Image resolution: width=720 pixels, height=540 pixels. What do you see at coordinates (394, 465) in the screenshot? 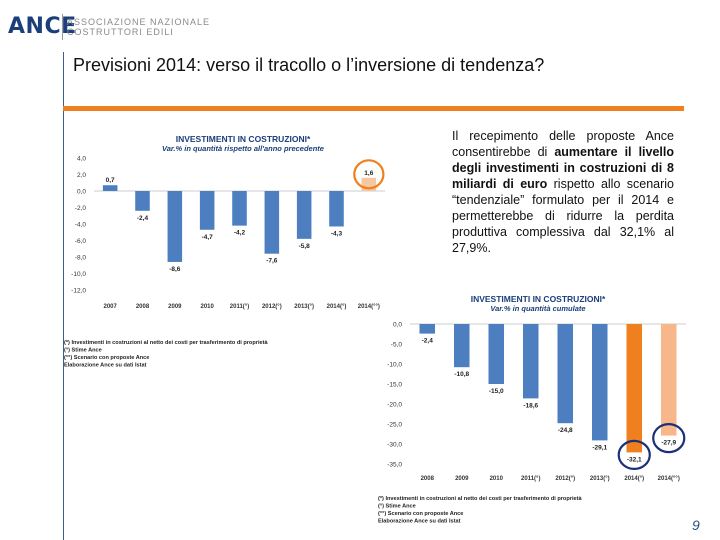
I see `y-tick-label: -35,0` at bounding box center [394, 465].